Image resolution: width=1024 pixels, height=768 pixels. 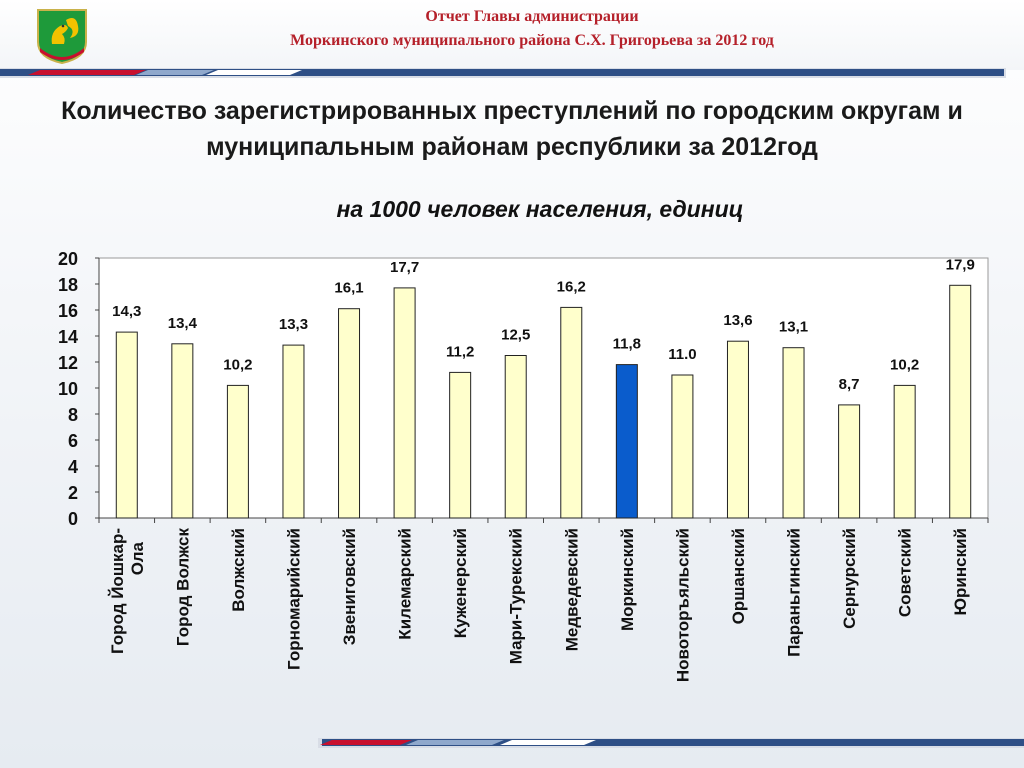 What do you see at coordinates (68, 311) in the screenshot?
I see `y-tick-label: 16` at bounding box center [68, 311].